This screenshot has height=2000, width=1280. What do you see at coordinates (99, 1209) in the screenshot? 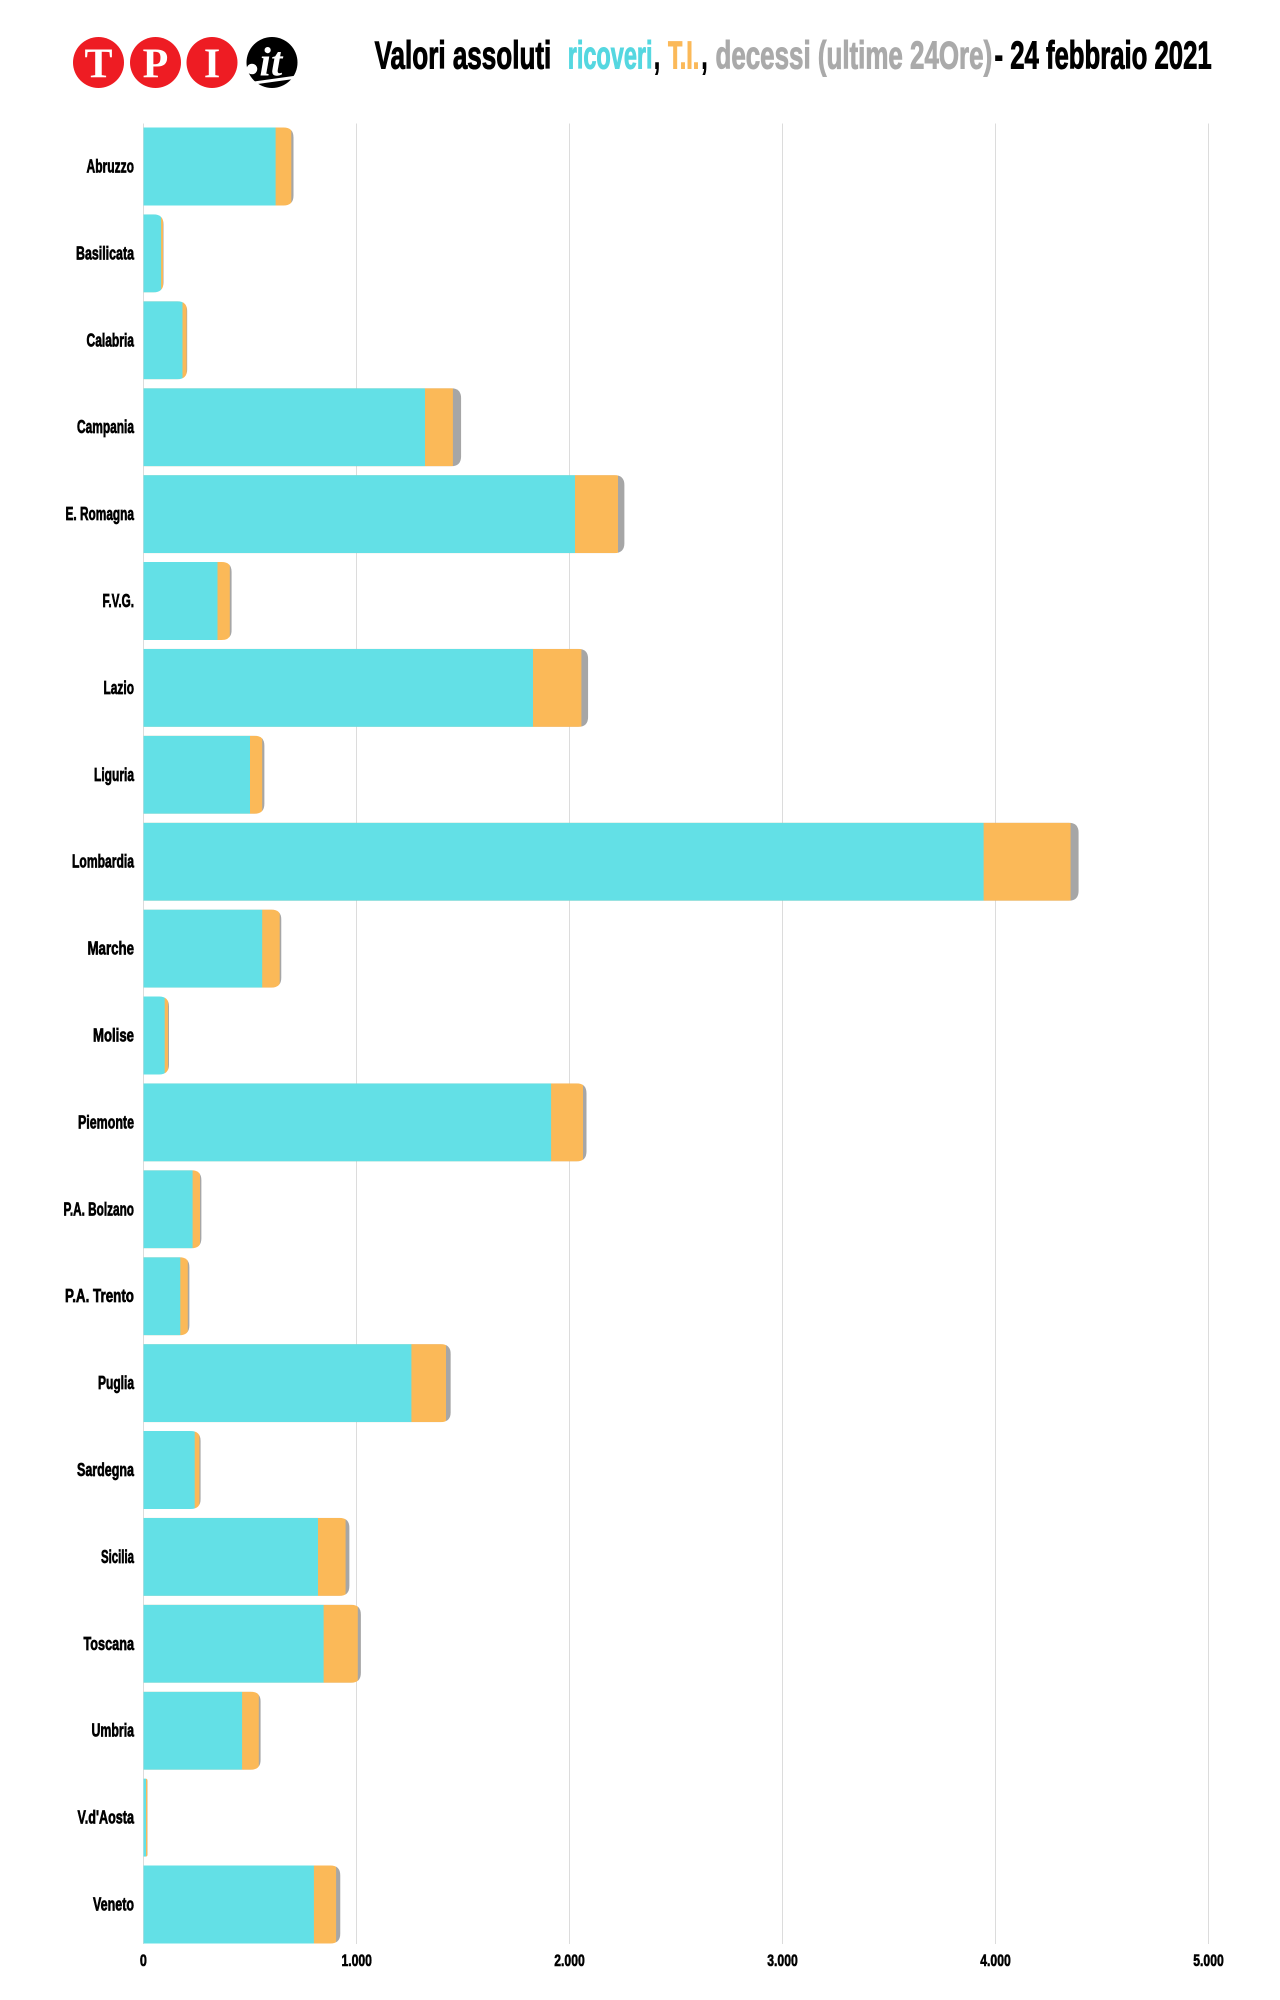
I see `svg-text: P.A. Bolzano` at bounding box center [99, 1209].